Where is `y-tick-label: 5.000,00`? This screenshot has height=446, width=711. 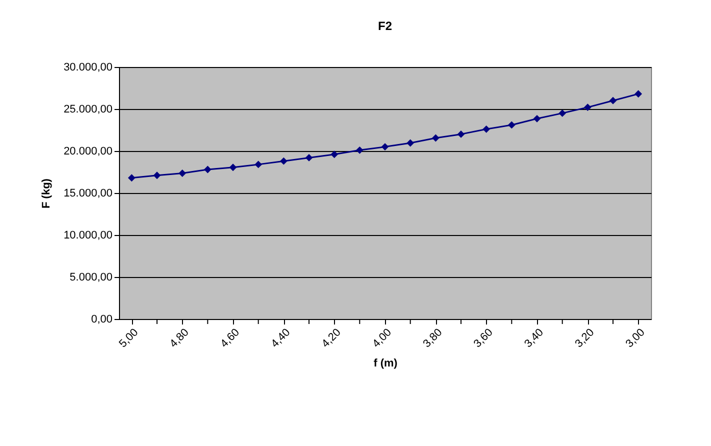 y-tick-label: 5.000,00 is located at coordinates (91, 278).